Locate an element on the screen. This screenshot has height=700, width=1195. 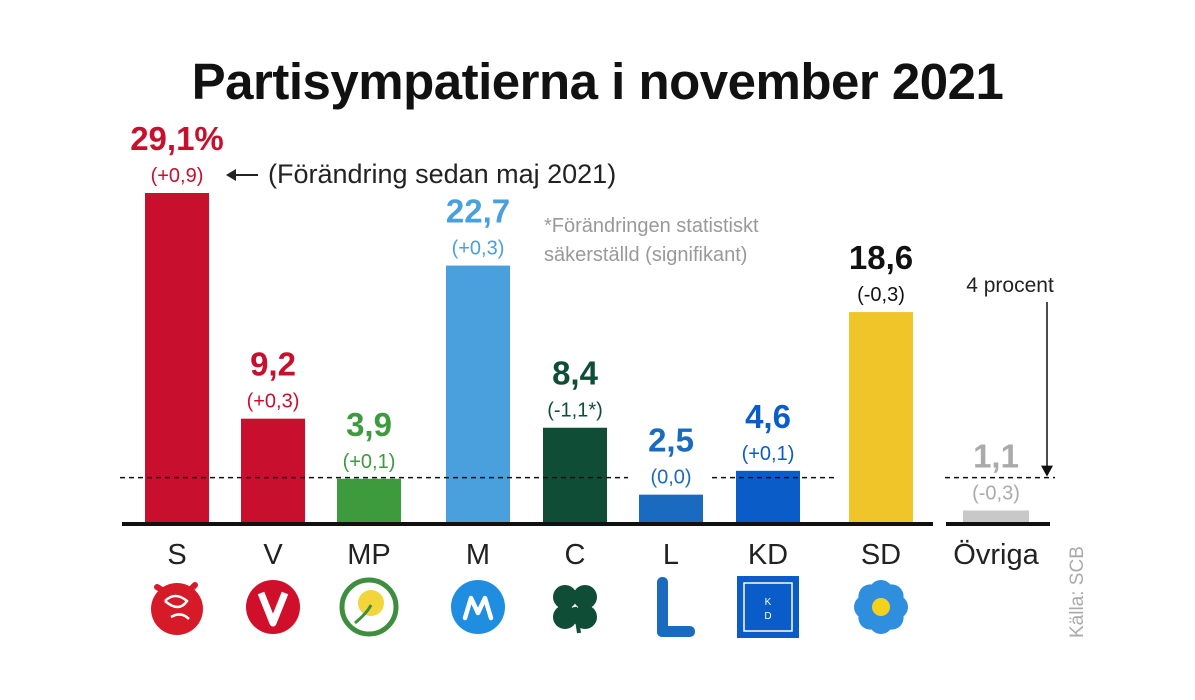
value-label-s: 29,1% is located at coordinates (177, 138).